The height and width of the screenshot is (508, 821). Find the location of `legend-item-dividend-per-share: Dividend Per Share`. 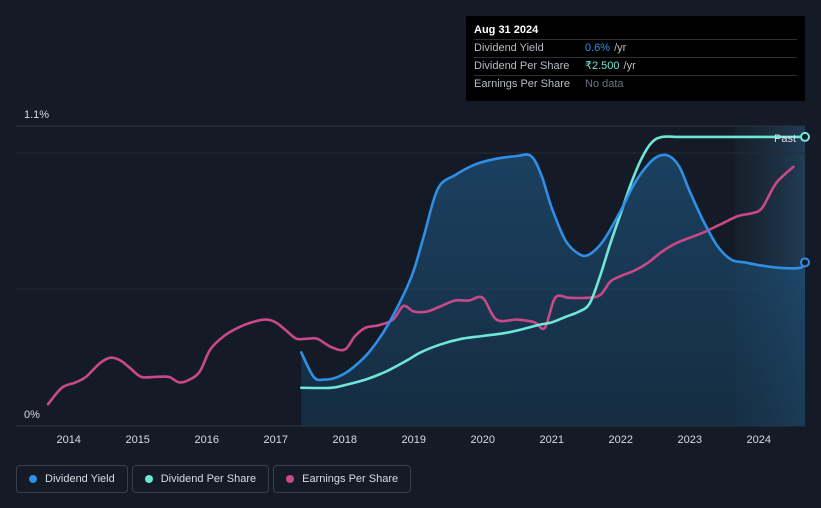

legend-item-dividend-per-share: Dividend Per Share is located at coordinates (200, 479).